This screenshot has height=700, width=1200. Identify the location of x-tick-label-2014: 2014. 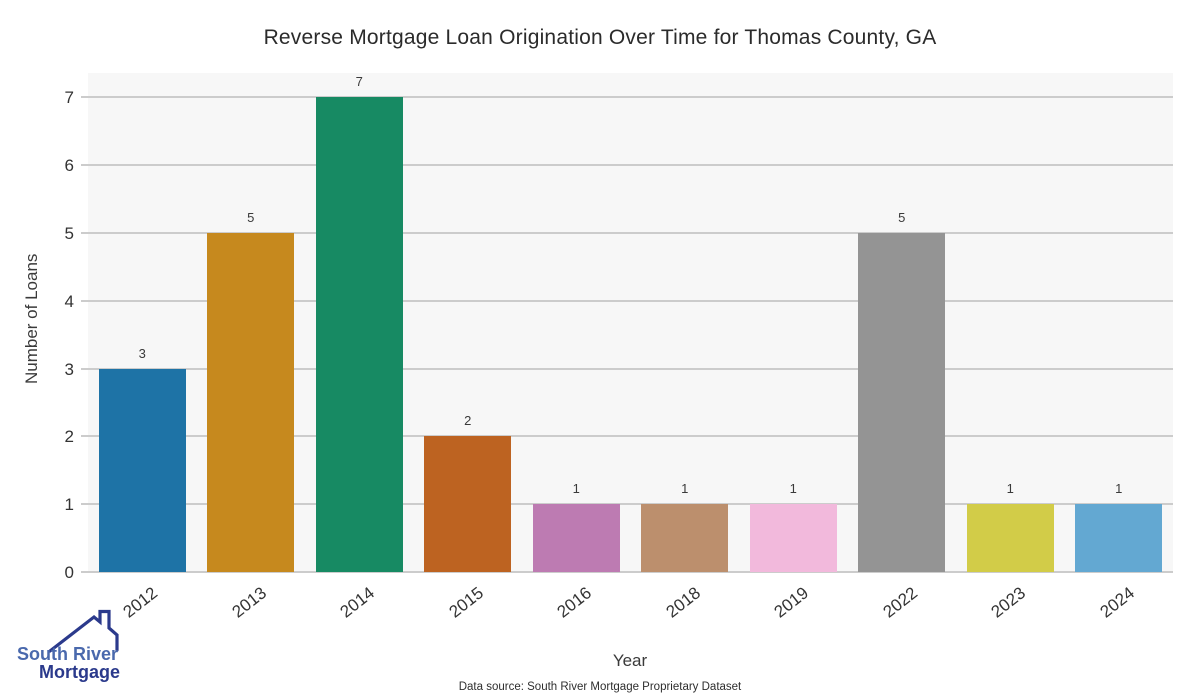
(357, 602).